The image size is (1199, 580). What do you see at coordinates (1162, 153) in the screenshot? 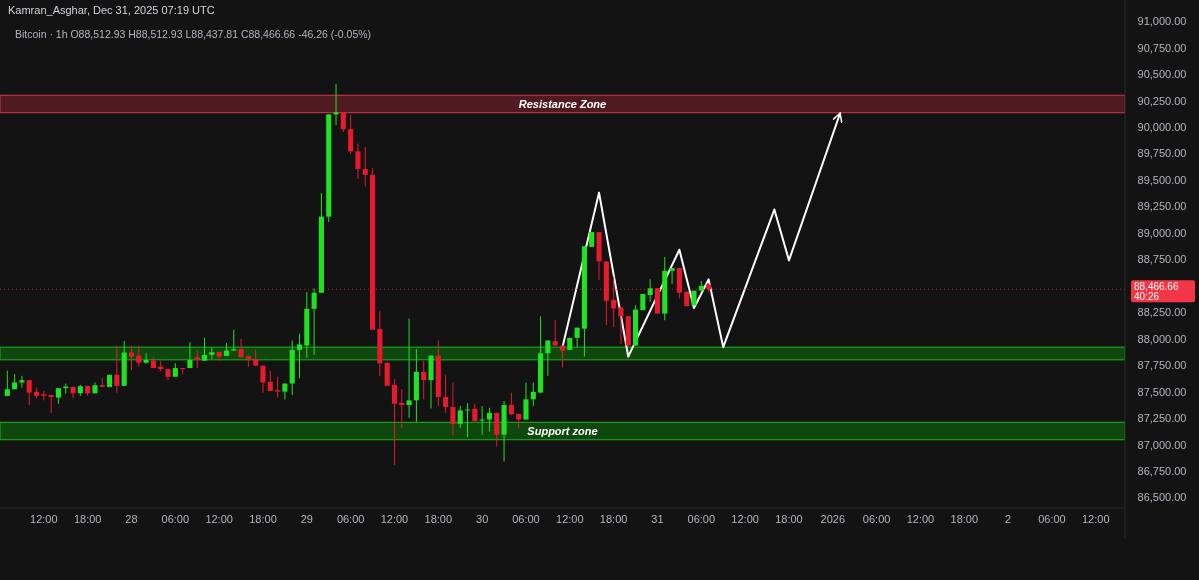
I see `y-tick-label: 89,750.00` at bounding box center [1162, 153].